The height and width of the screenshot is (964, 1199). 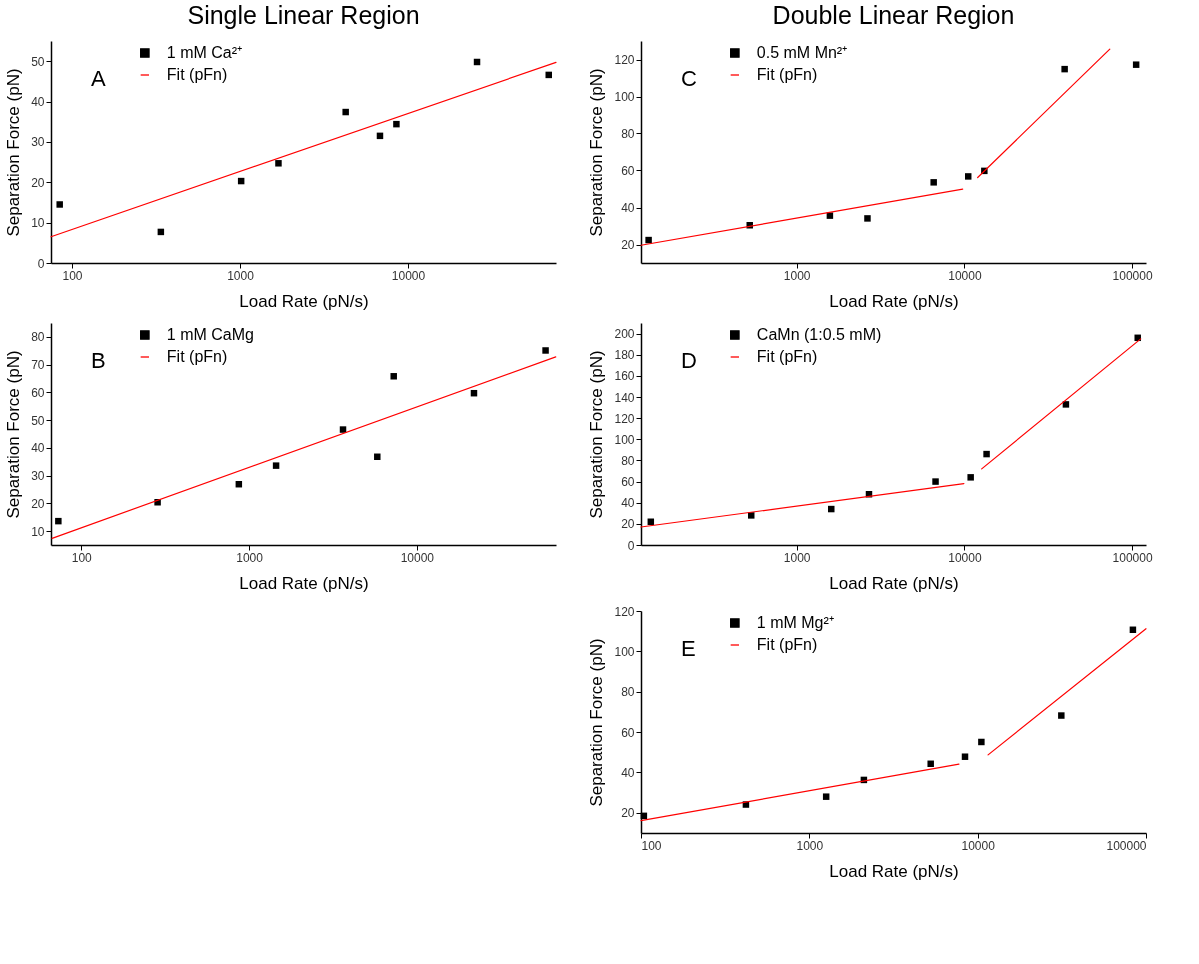 What do you see at coordinates (795, 622) in the screenshot?
I see `legend-label: 1 mM Mg²⁺` at bounding box center [795, 622].